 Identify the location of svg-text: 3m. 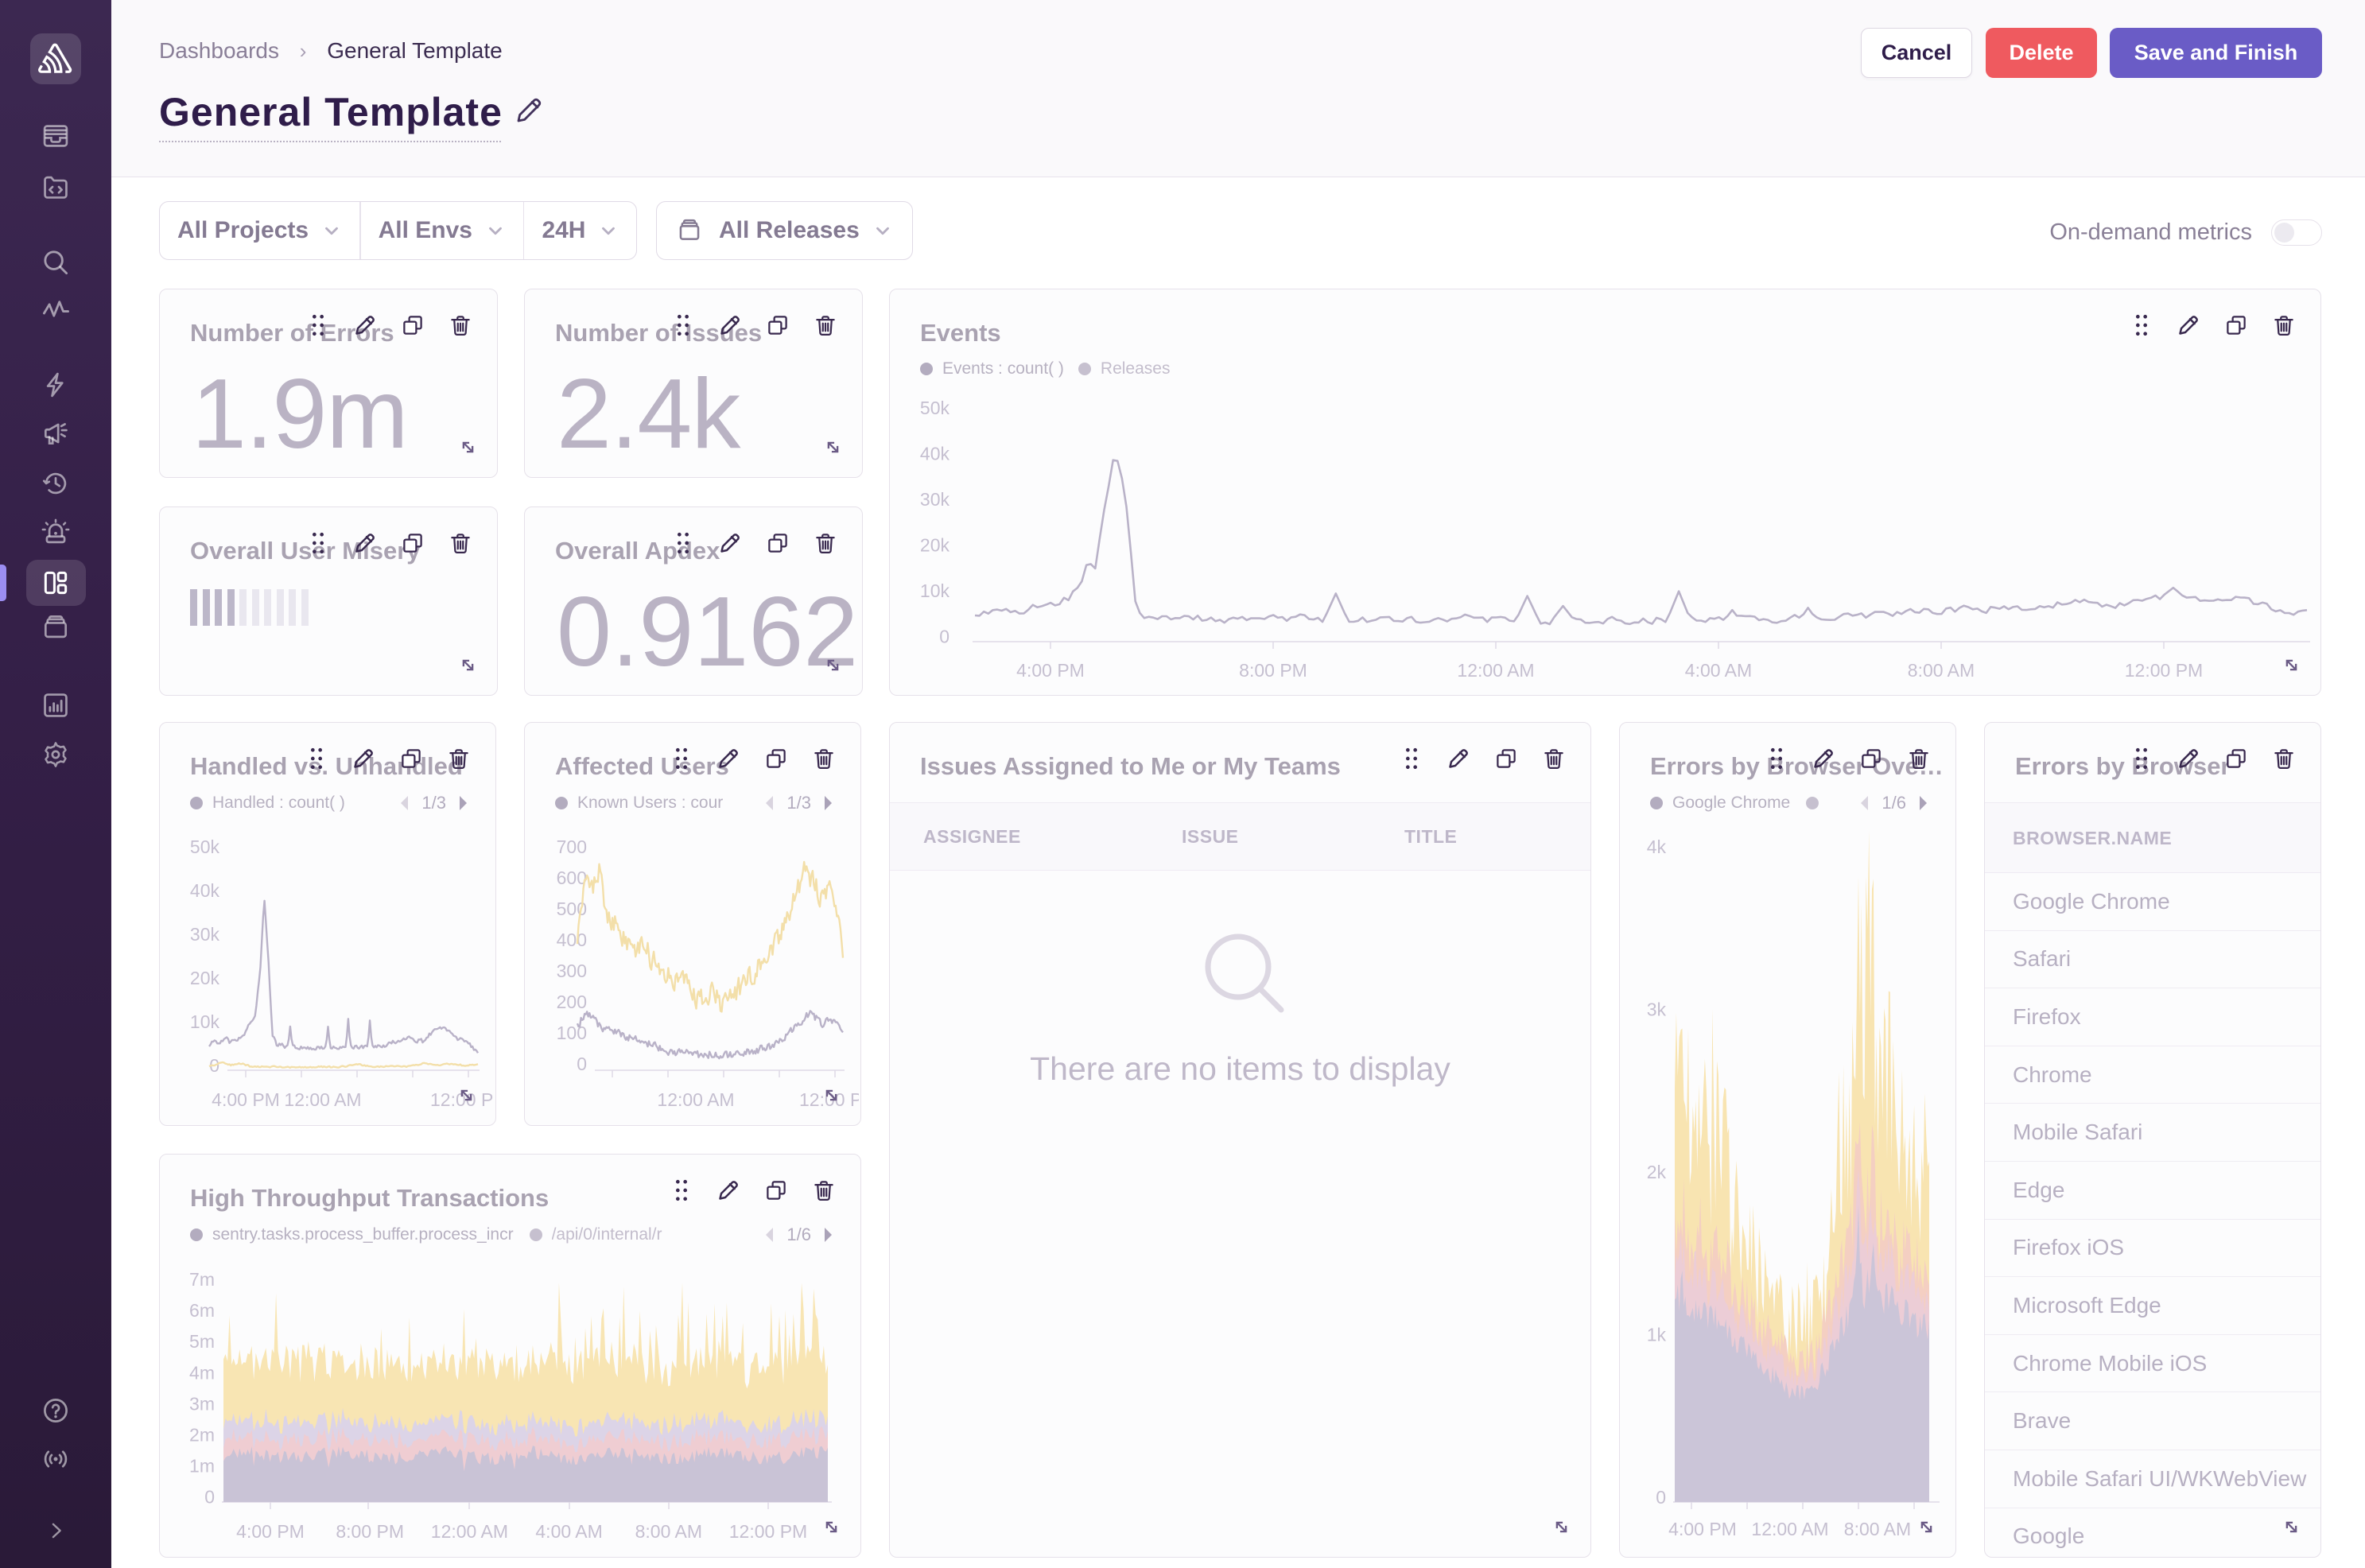
(202, 1403).